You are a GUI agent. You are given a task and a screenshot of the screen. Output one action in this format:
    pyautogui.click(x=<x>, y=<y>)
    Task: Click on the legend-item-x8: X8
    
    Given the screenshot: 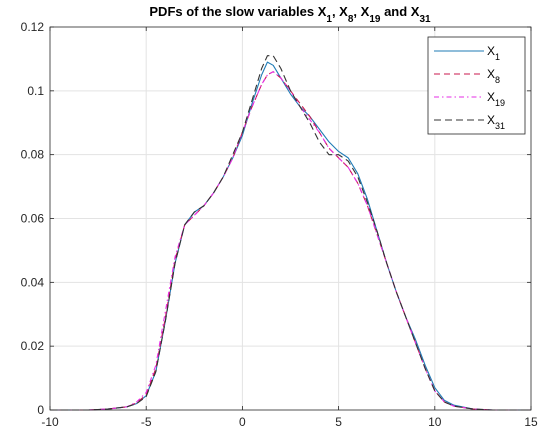 What is the action you would take?
    pyautogui.click(x=467, y=76)
    